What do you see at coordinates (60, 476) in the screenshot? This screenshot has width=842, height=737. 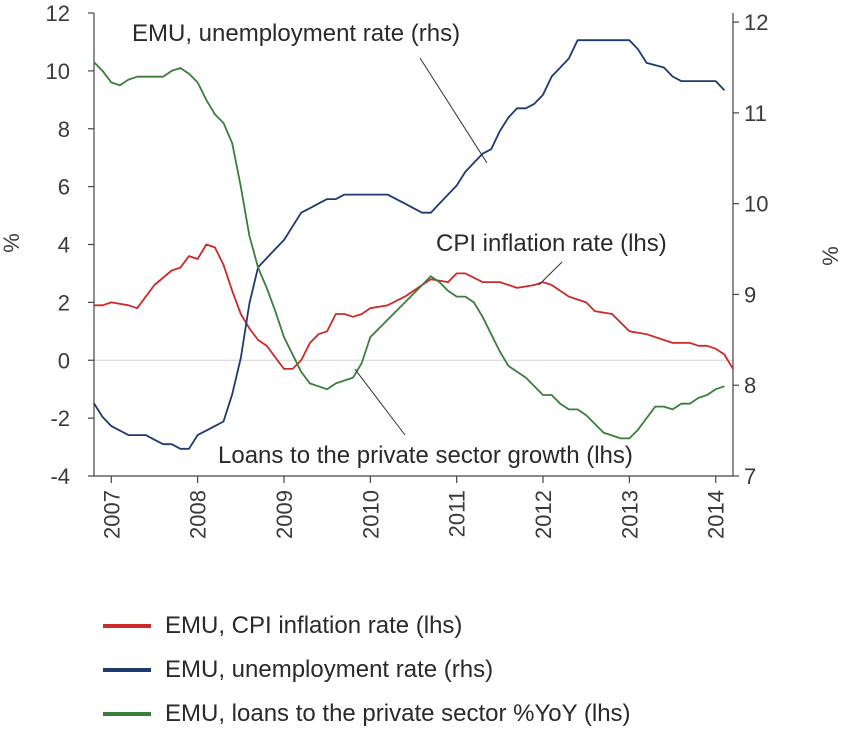 I see `left-tick-label: -4` at bounding box center [60, 476].